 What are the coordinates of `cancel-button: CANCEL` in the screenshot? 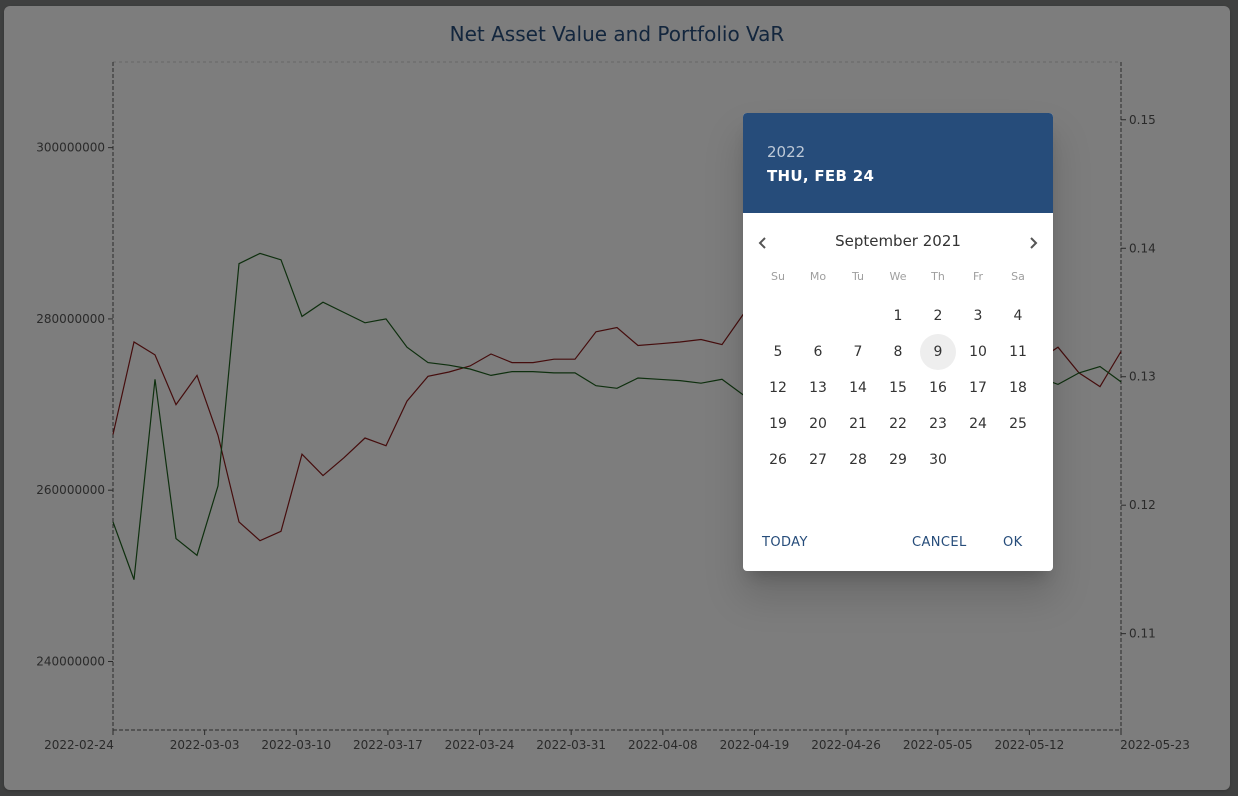 It's located at (939, 542).